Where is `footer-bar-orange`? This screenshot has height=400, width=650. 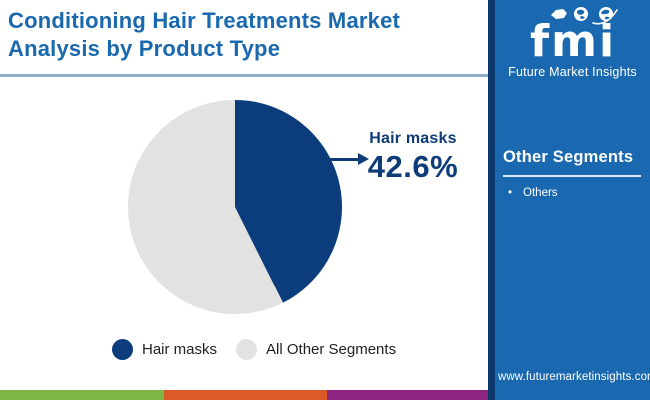
footer-bar-orange is located at coordinates (245, 395).